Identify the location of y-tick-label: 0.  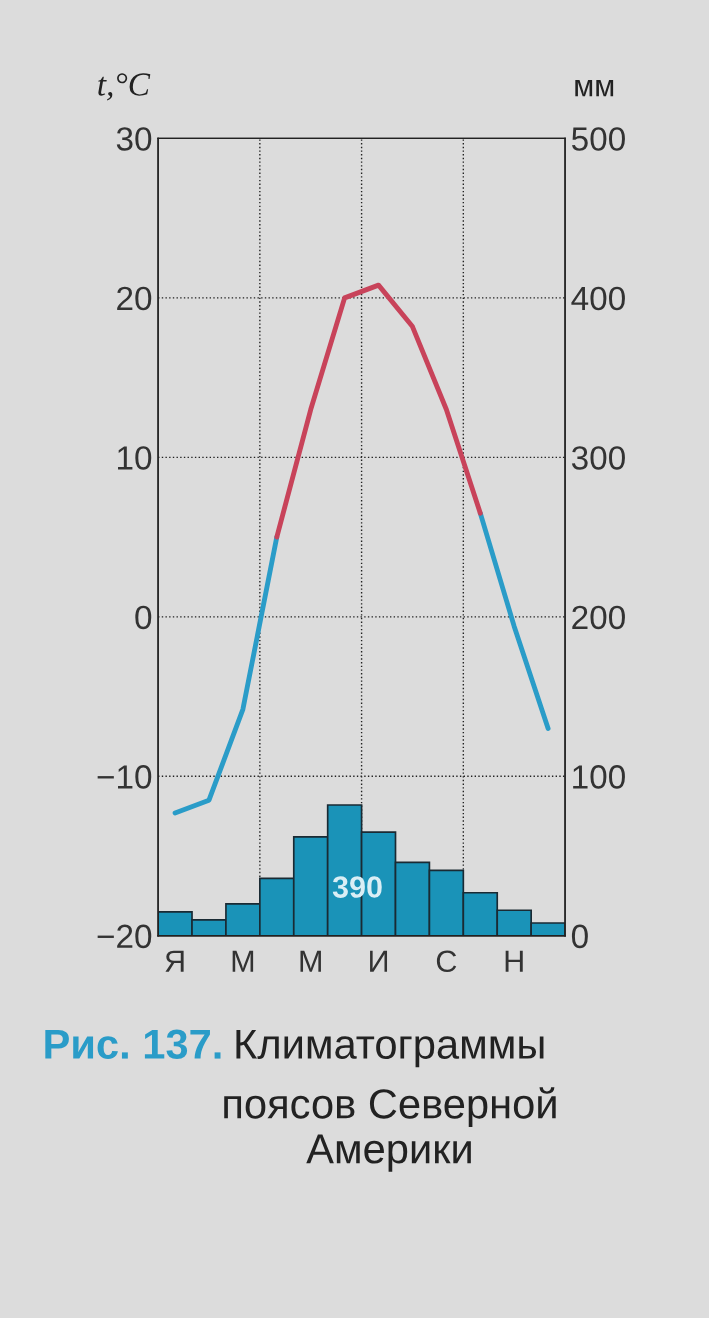
(143, 617).